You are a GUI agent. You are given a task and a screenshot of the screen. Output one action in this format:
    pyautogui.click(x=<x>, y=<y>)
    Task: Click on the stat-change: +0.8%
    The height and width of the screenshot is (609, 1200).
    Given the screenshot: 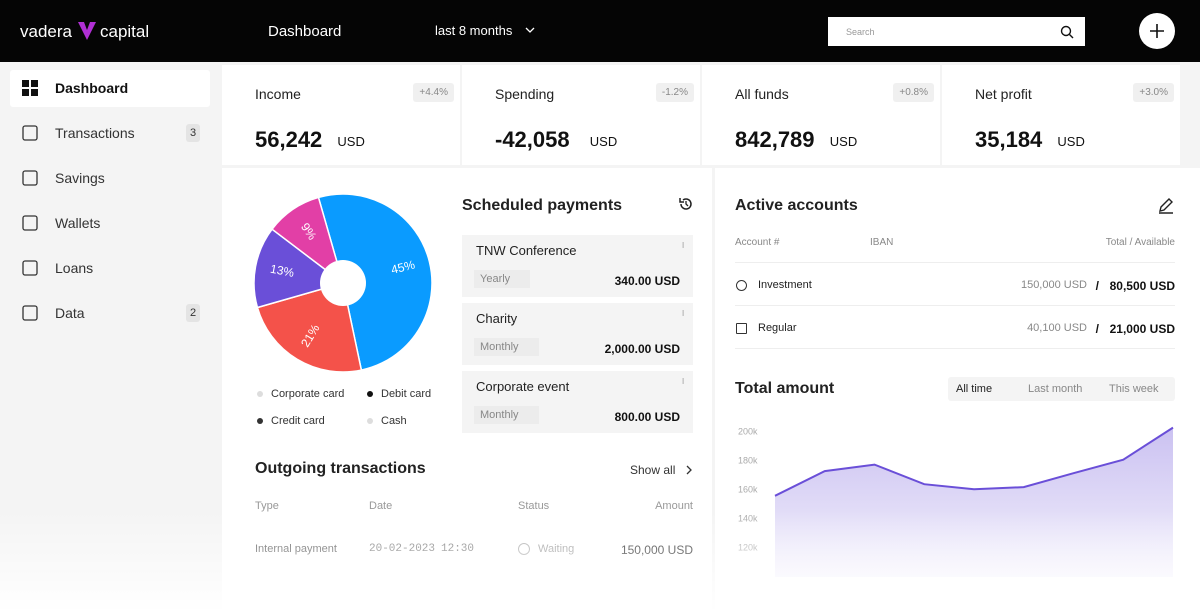 What is the action you would take?
    pyautogui.click(x=913, y=92)
    